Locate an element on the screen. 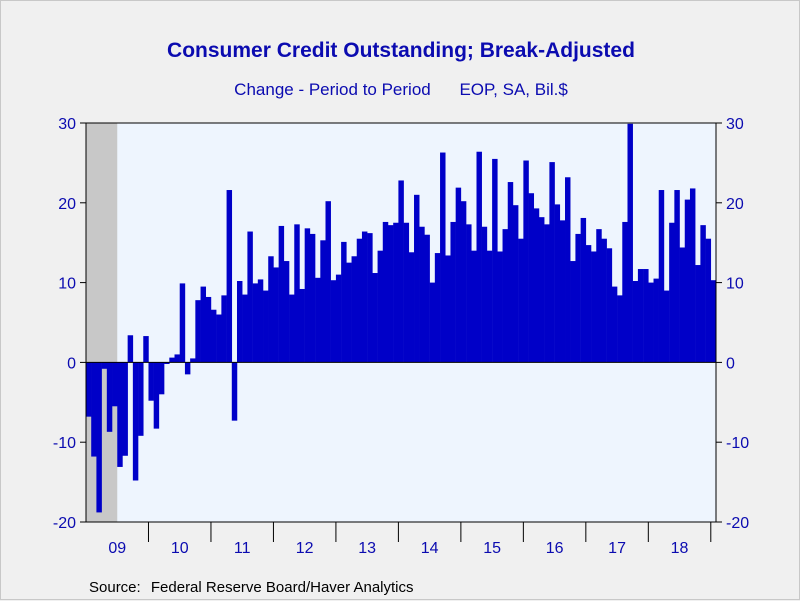 Image resolution: width=800 pixels, height=601 pixels. x-tick-label: 17 is located at coordinates (617, 548).